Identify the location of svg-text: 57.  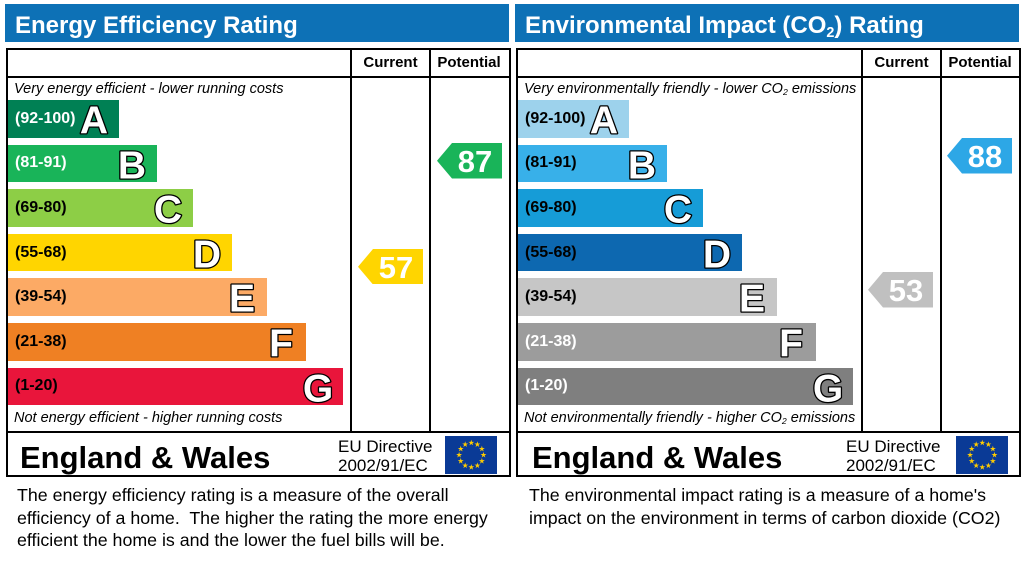
(396, 267).